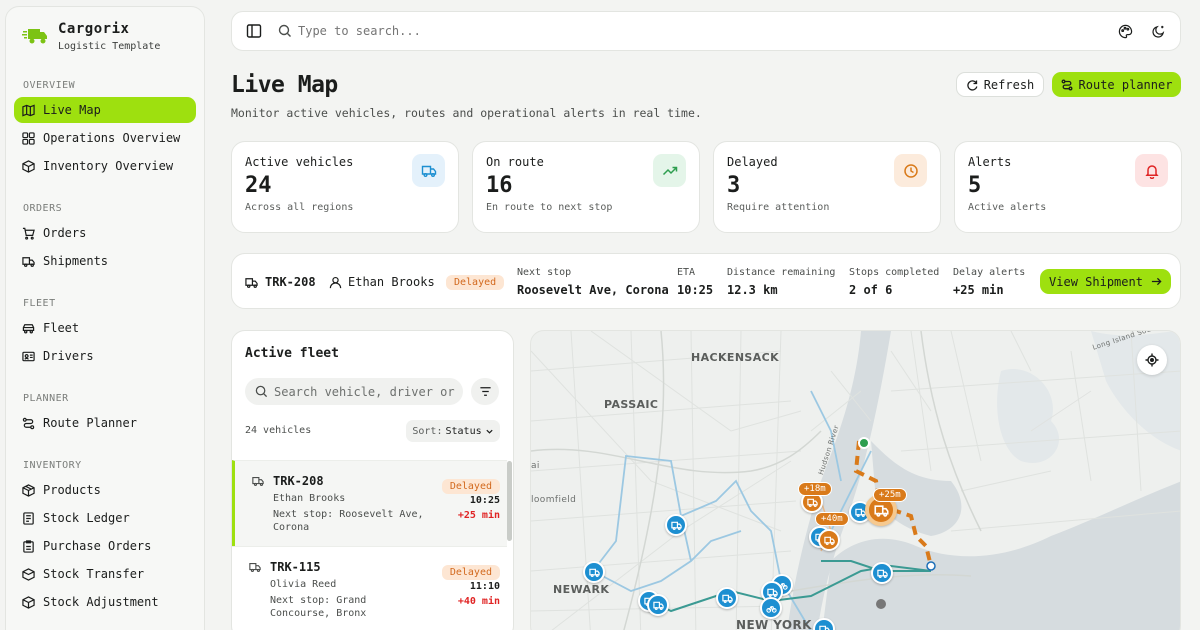 This screenshot has height=630, width=1200. What do you see at coordinates (112, 138) in the screenshot?
I see `sidebar-item-label: Operations Overview` at bounding box center [112, 138].